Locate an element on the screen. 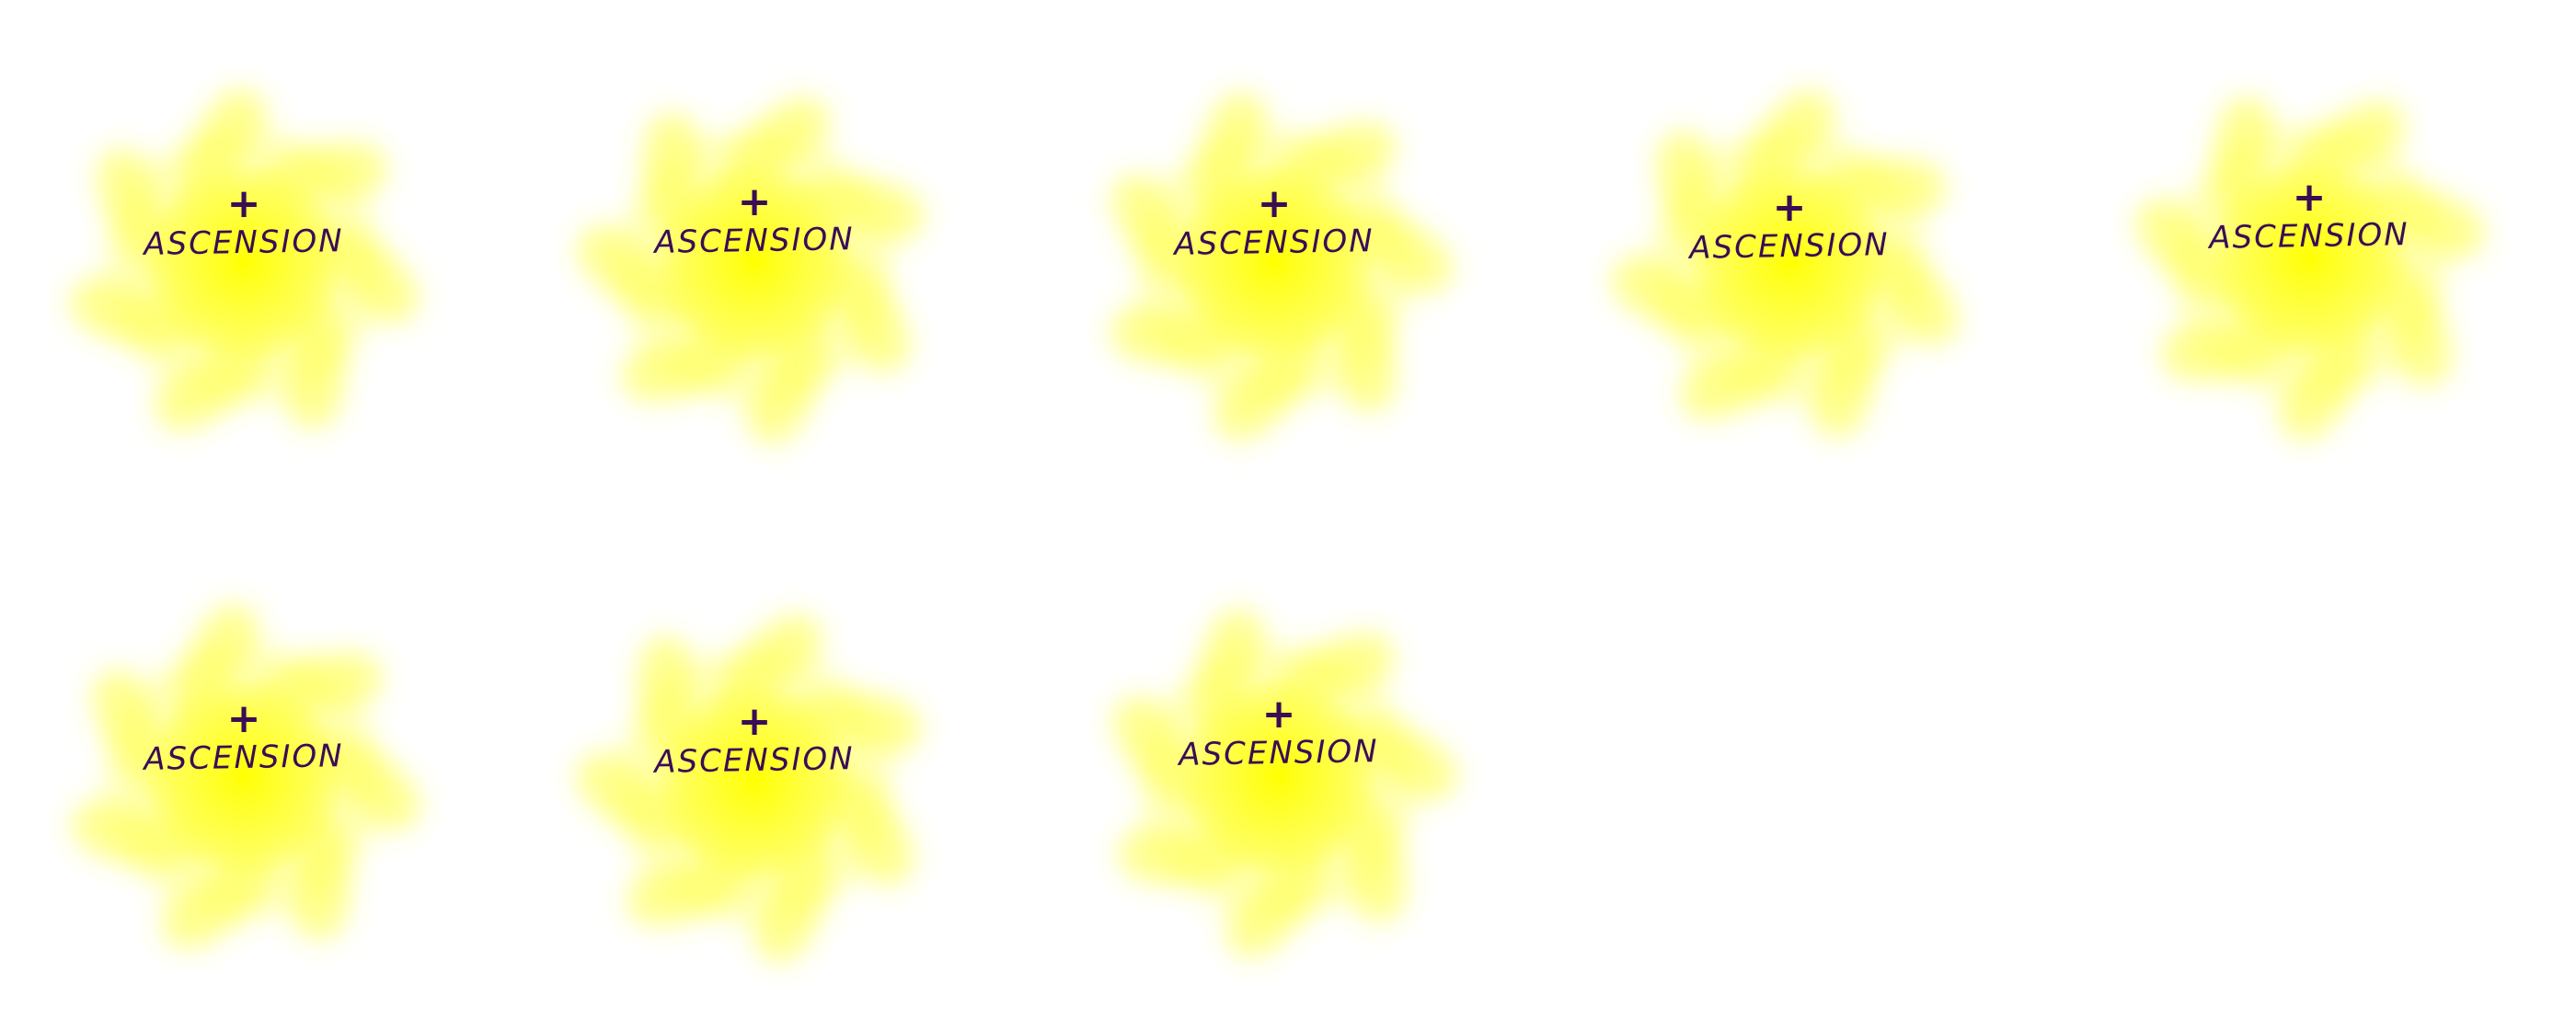 The width and height of the screenshot is (2576, 1030). ascension-frame-8: + ASCENSION is located at coordinates (1278, 781).